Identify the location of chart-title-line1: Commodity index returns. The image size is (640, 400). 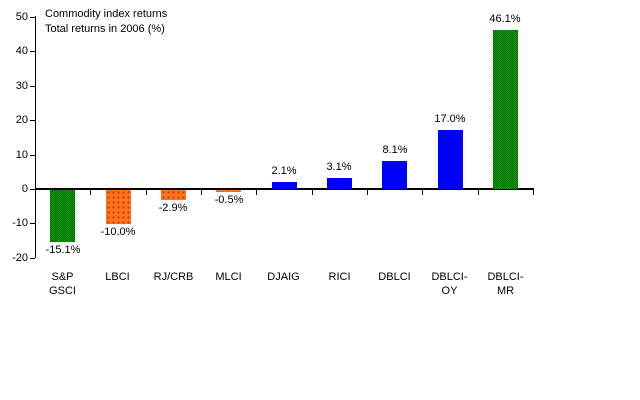
(106, 14).